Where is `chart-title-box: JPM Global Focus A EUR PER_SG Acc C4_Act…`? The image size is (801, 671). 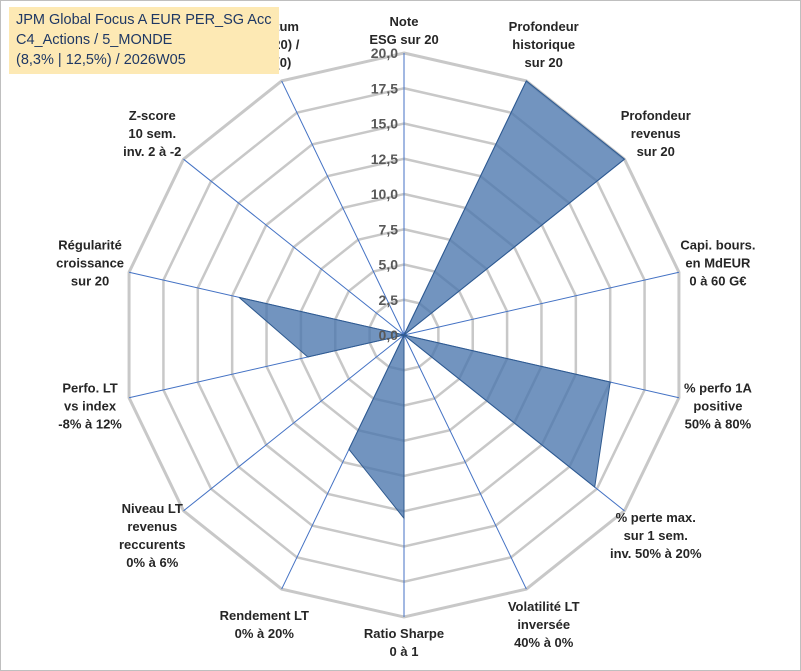
chart-title-box: JPM Global Focus A EUR PER_SG Acc C4_Act… is located at coordinates (144, 40).